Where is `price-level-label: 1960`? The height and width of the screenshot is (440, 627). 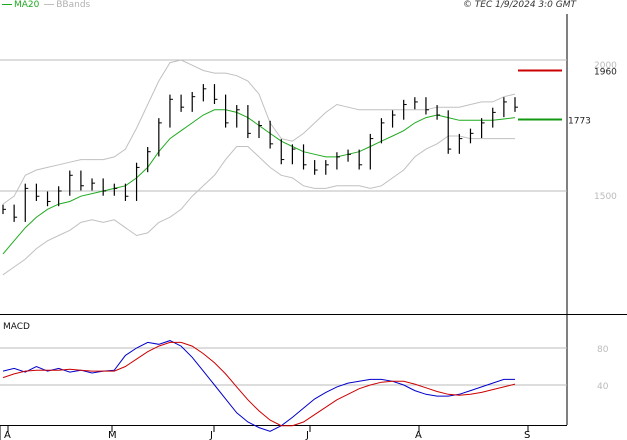
price-level-label: 1960 is located at coordinates (605, 72).